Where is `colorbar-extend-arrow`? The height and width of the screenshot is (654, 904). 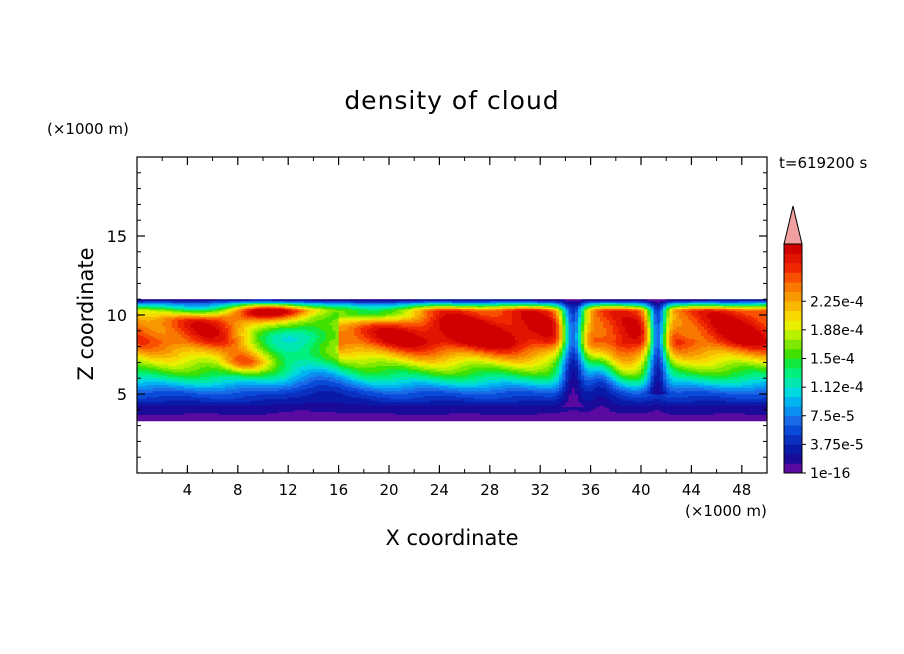
colorbar-extend-arrow is located at coordinates (793, 225).